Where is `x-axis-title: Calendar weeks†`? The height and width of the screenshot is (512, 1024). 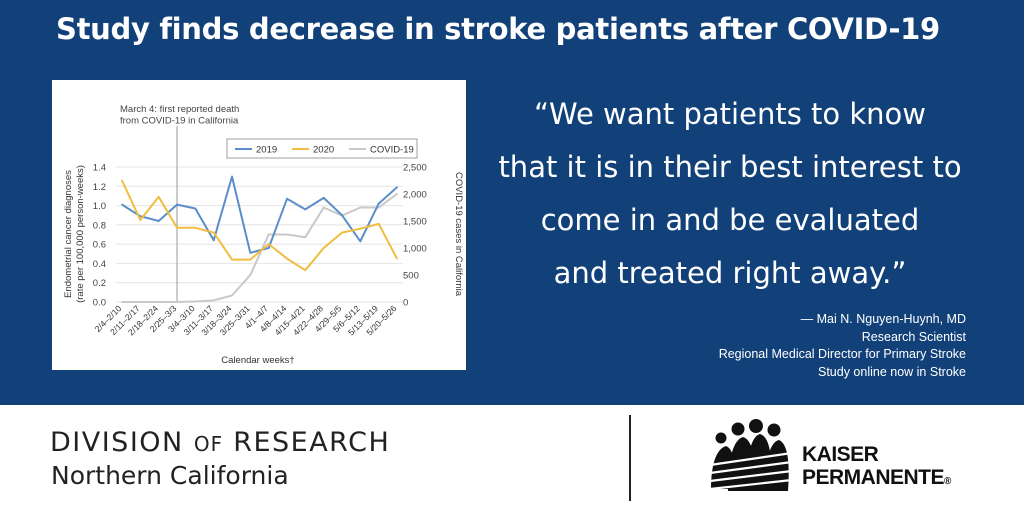 x-axis-title: Calendar weeks† is located at coordinates (257, 360).